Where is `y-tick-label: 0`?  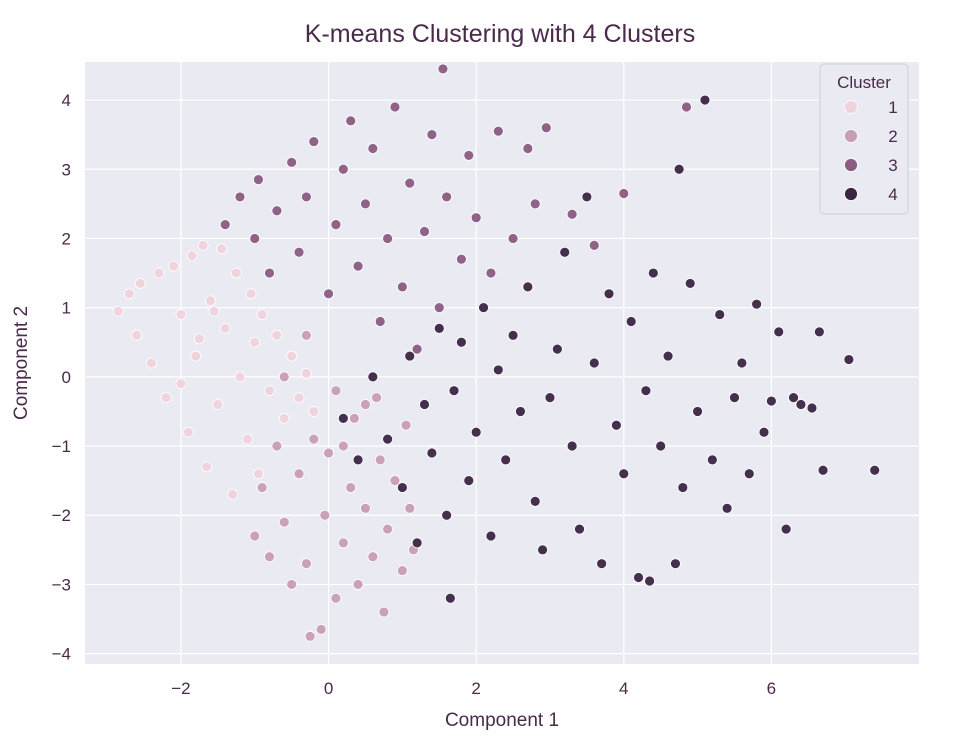 y-tick-label: 0 is located at coordinates (66, 377).